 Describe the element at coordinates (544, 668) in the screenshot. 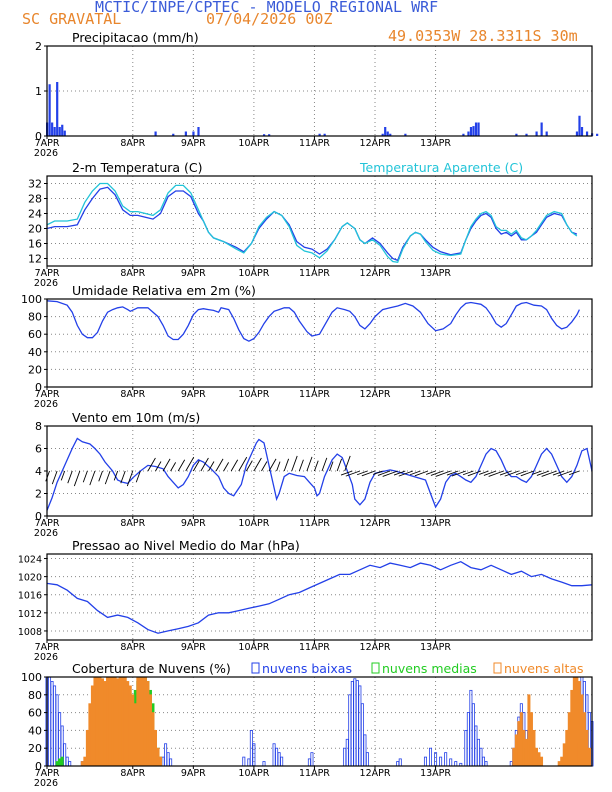

I see `cloud-legend-label: nuvens altas` at that location.